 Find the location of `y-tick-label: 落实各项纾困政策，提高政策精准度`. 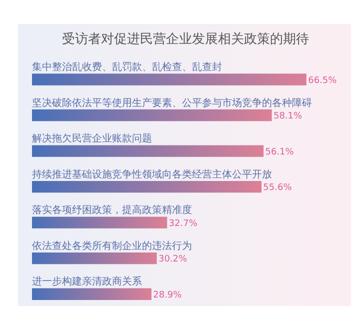

y-tick-label: 落实各项纾困政策，提高政策精准度 is located at coordinates (112, 210).